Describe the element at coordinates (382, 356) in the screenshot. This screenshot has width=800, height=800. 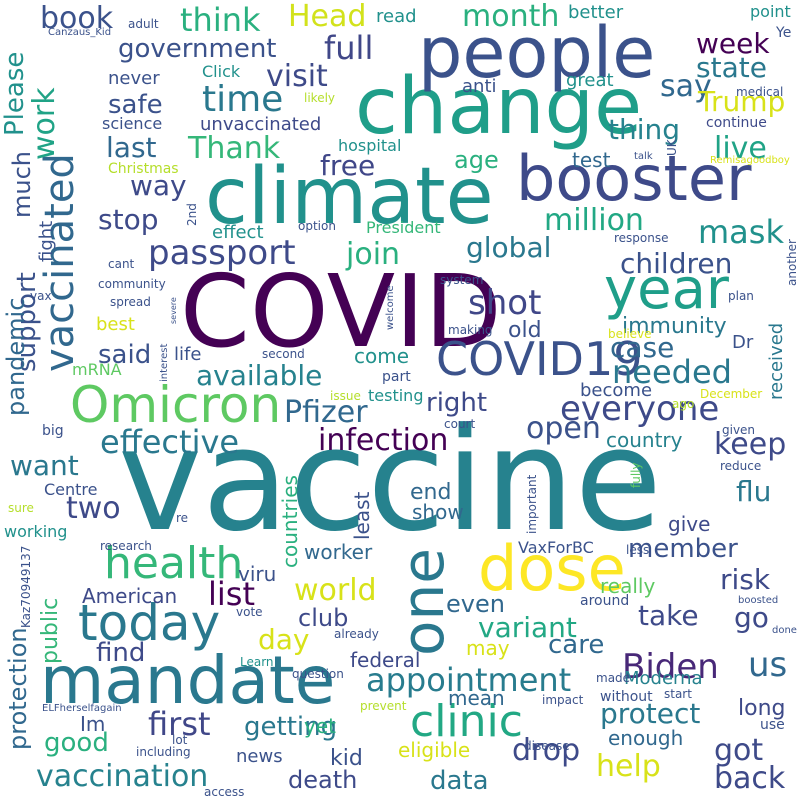
I see `word-come: come` at that location.